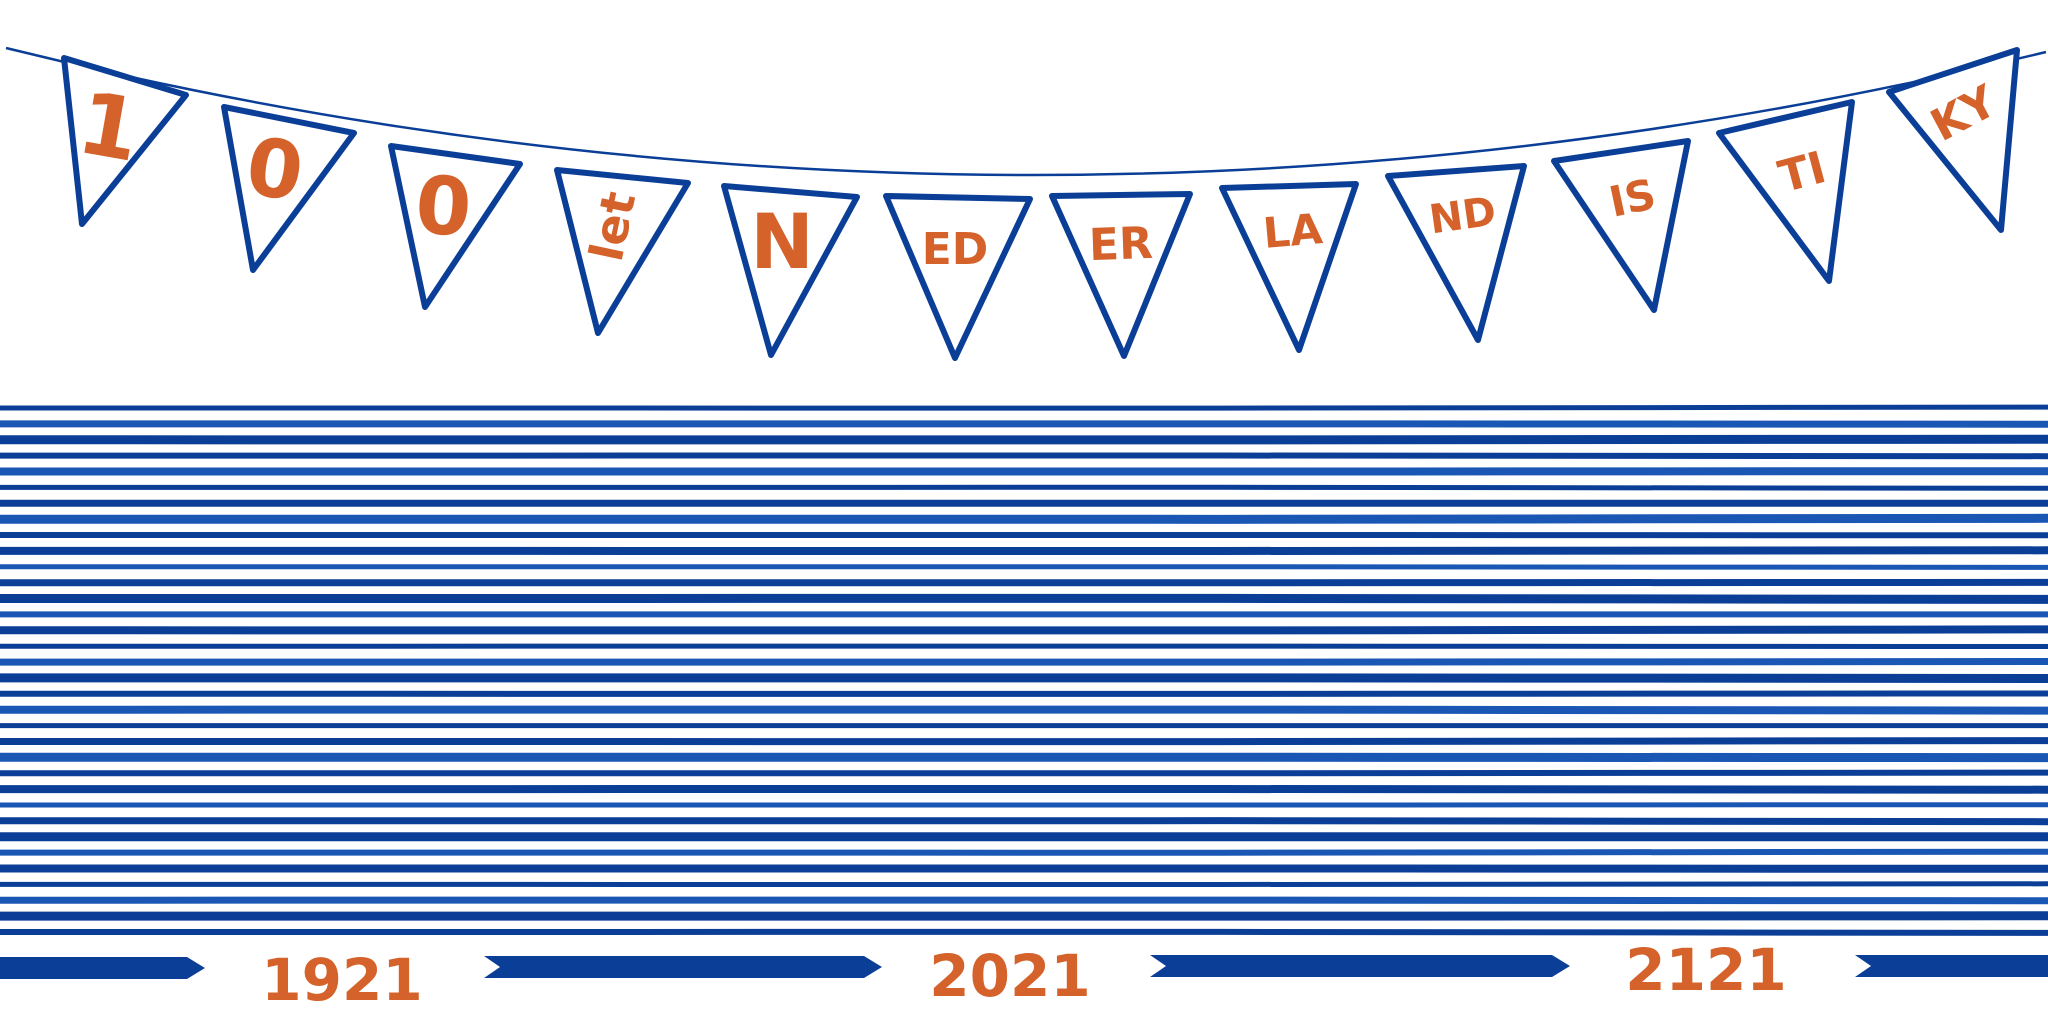 This screenshot has width=2048, height=1024. I want to click on flag-label: ND, so click(1463, 216).